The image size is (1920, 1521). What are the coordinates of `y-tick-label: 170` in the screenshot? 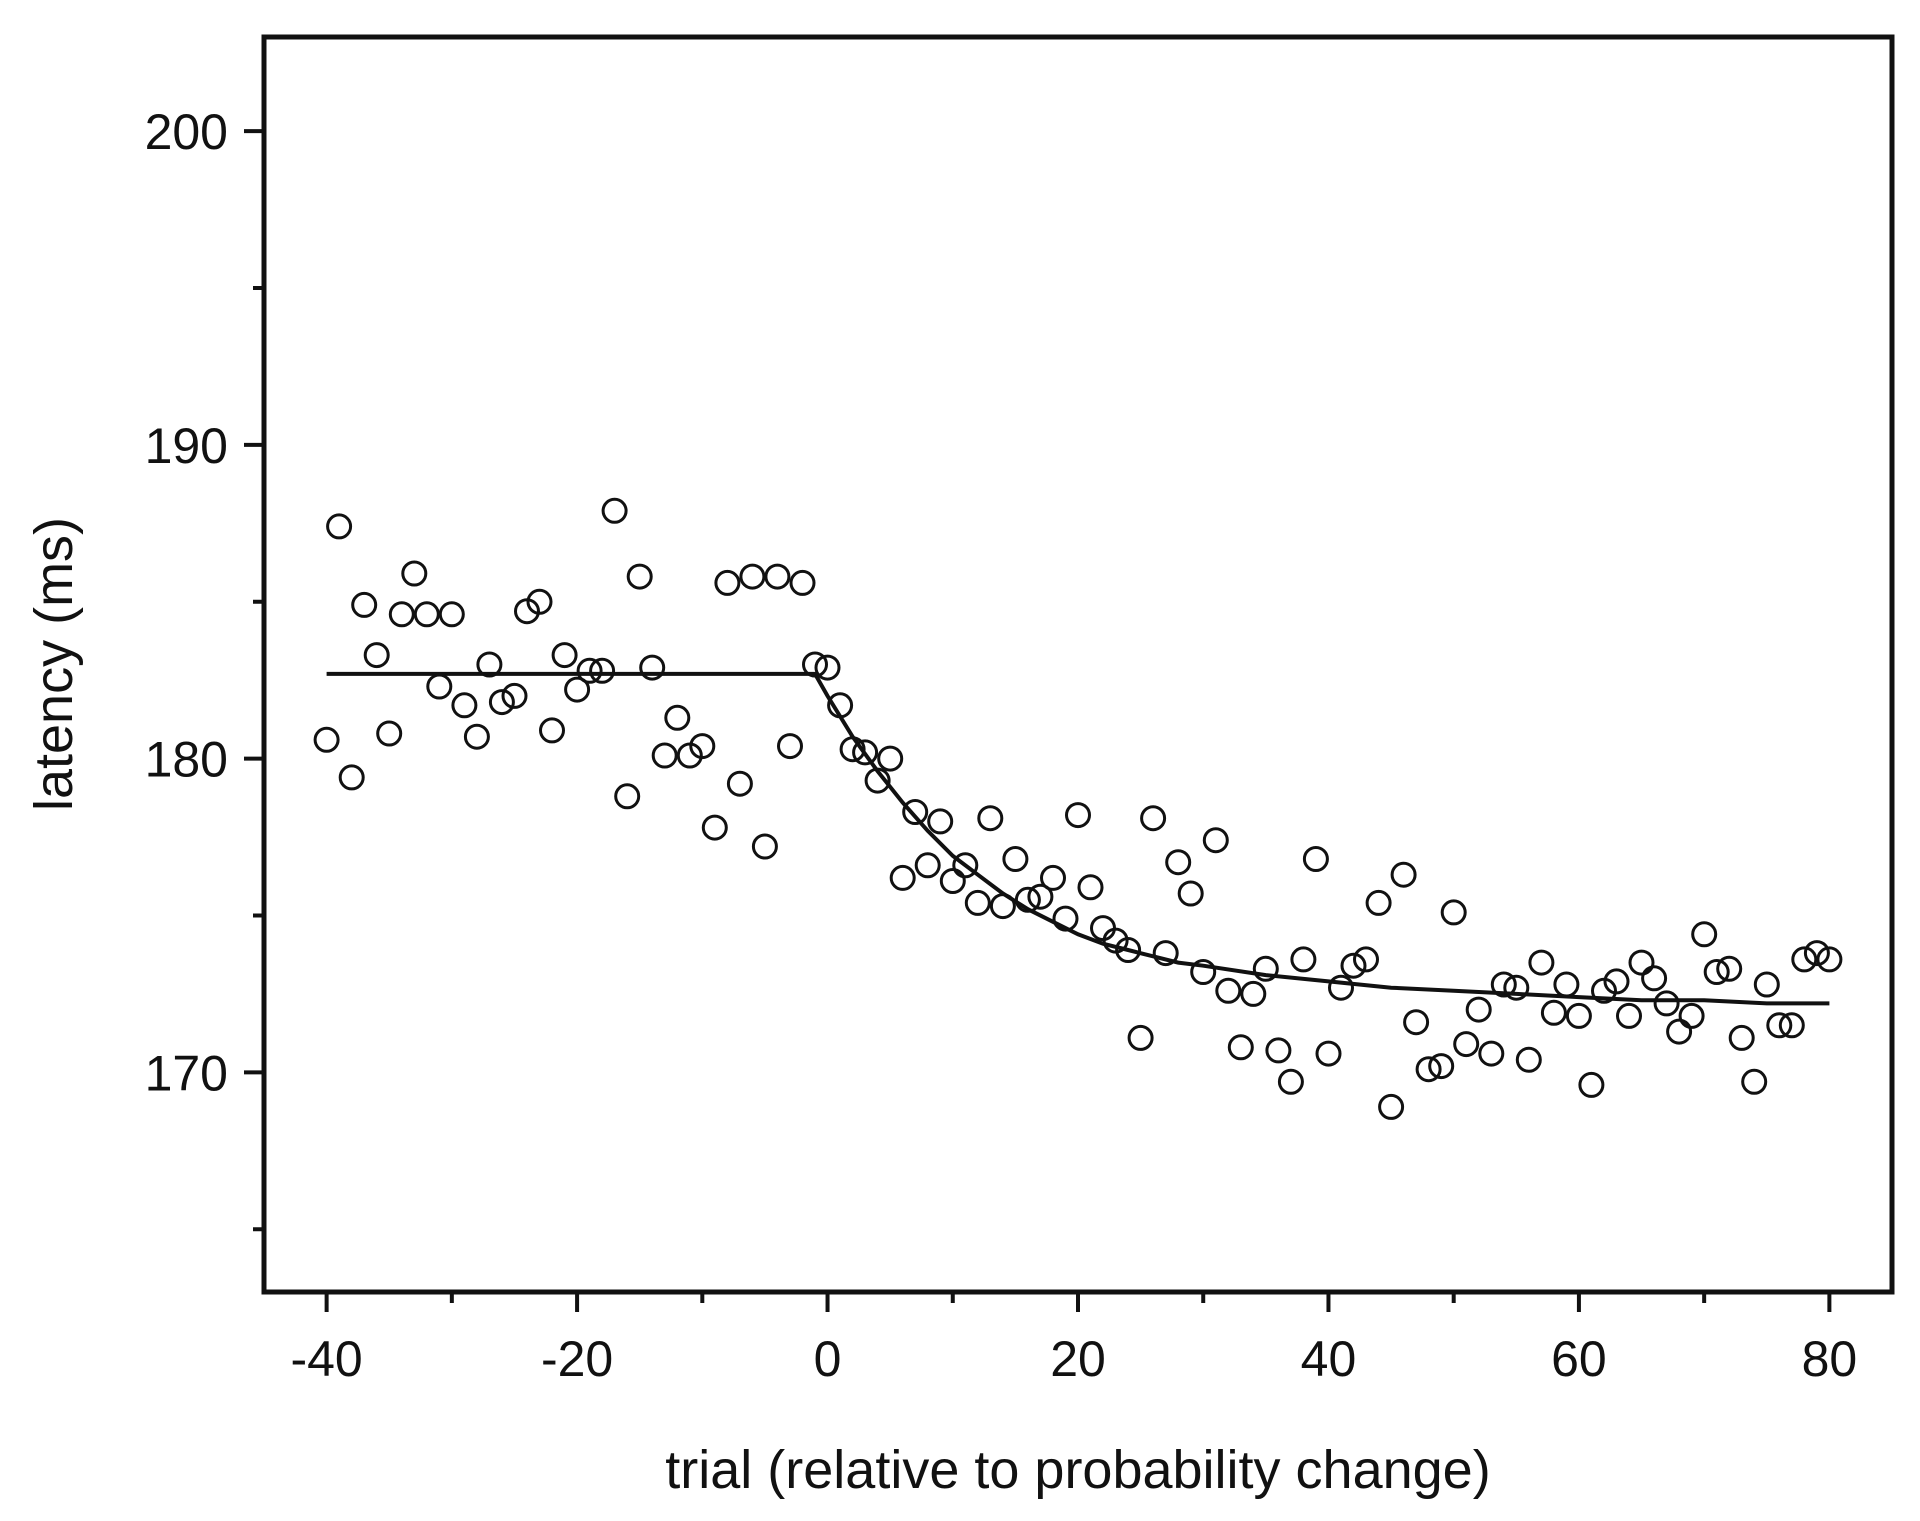 It's located at (186, 1073).